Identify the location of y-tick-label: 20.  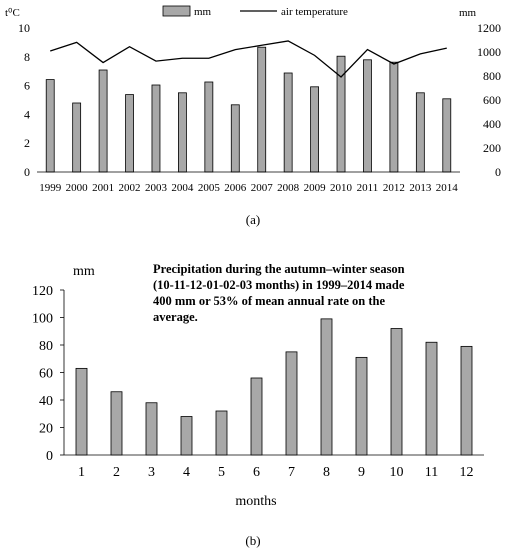
(46, 429).